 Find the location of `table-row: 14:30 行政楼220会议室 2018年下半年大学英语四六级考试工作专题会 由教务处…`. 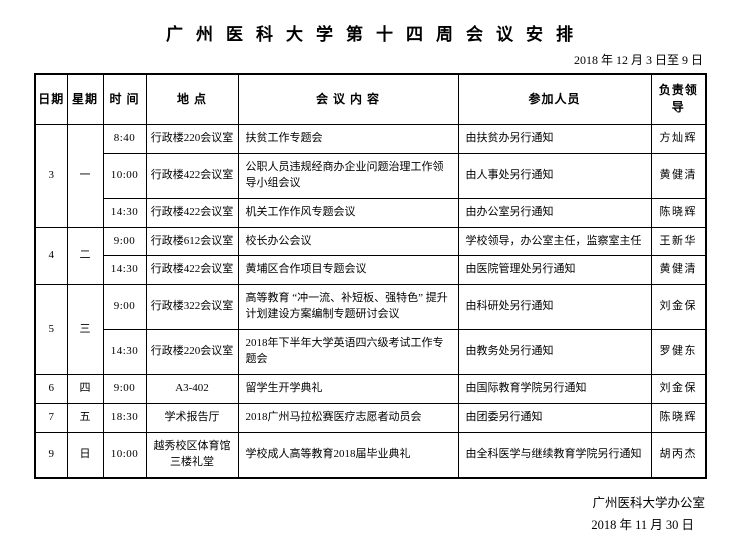

table-row: 14:30 行政楼220会议室 2018年下半年大学英语四六级考试工作专题会 由教务处… is located at coordinates (371, 352).